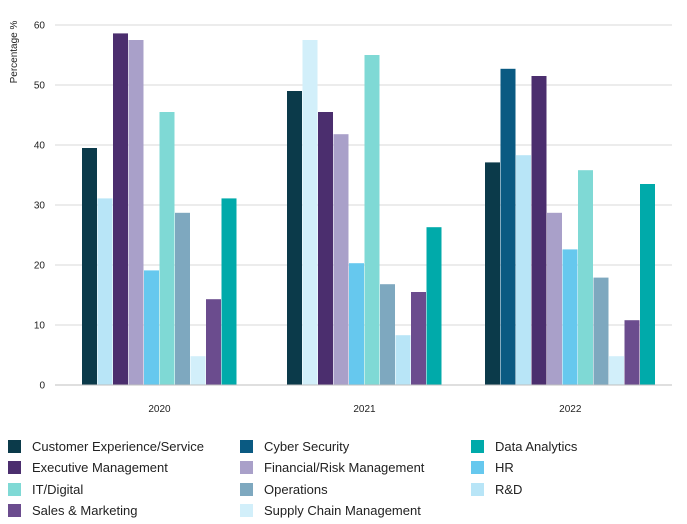 The height and width of the screenshot is (524, 687). I want to click on legend-item: Operations, so click(284, 489).